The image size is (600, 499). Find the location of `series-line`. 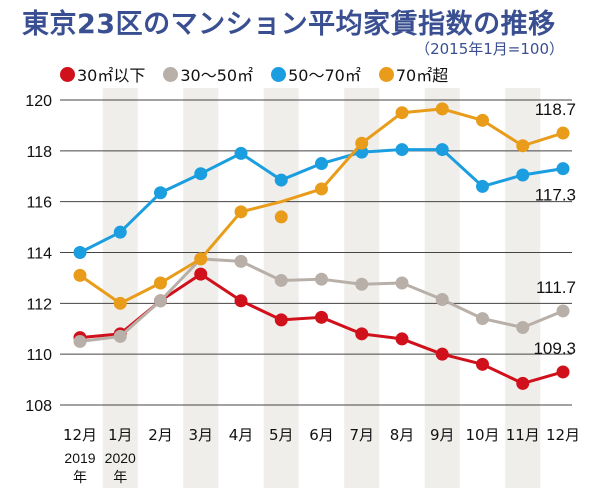

series-line is located at coordinates (321, 300).